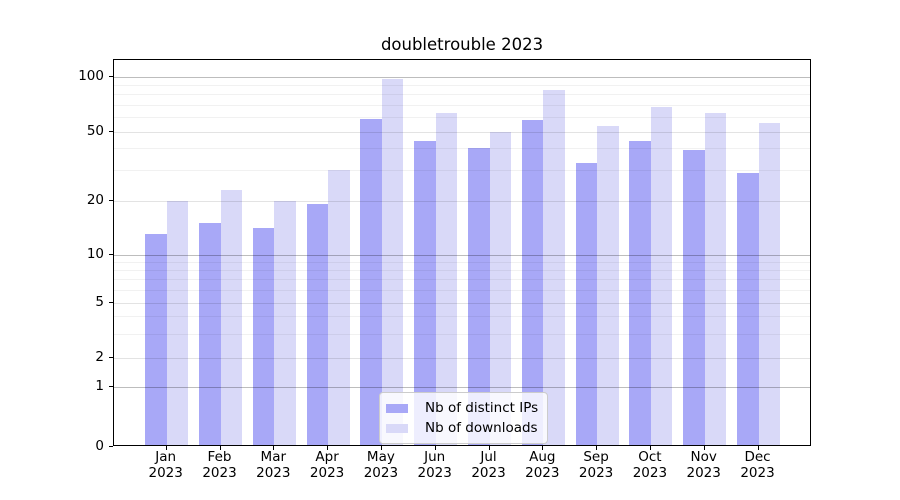 This screenshot has width=900, height=500. I want to click on bar-distinct-ips-feb, so click(210, 333).